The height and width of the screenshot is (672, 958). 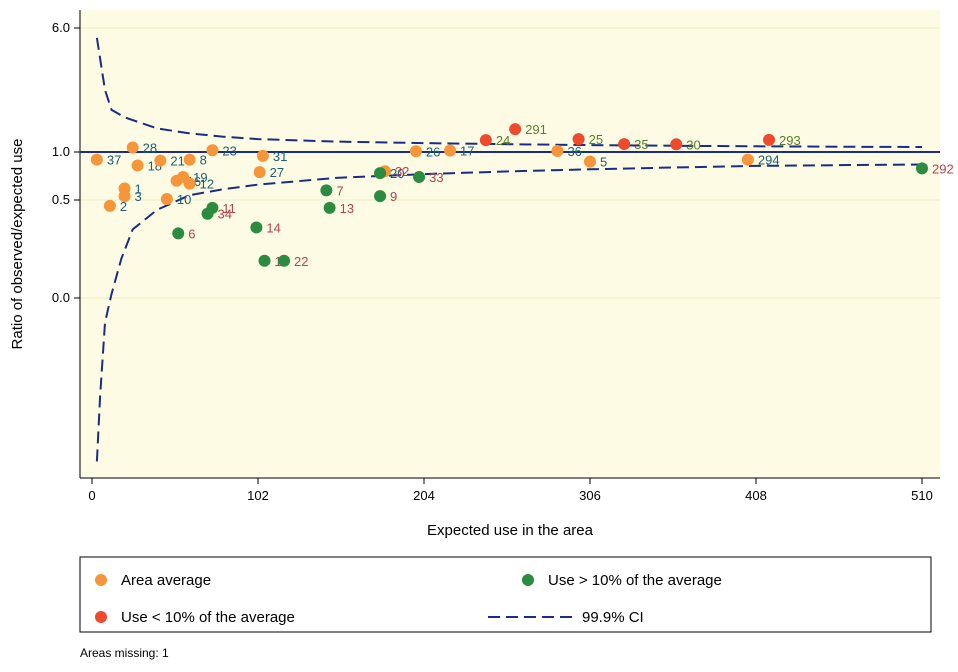 I want to click on y-tick-label: 1.0, so click(x=61, y=151).